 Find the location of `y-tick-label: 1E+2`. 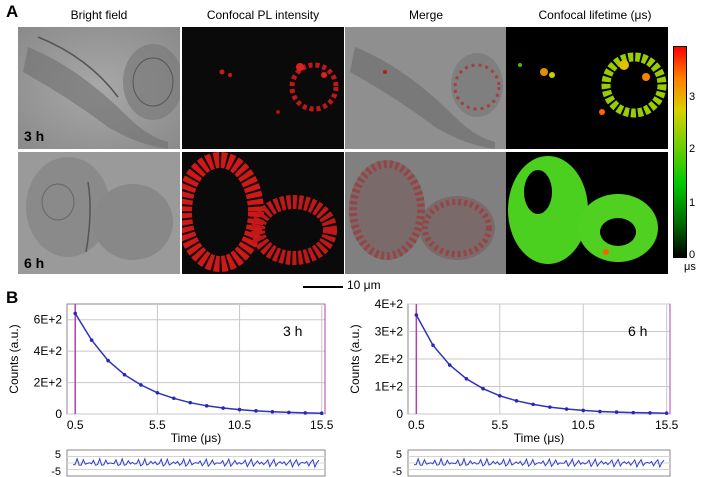

y-tick-label: 1E+2 is located at coordinates (389, 387).